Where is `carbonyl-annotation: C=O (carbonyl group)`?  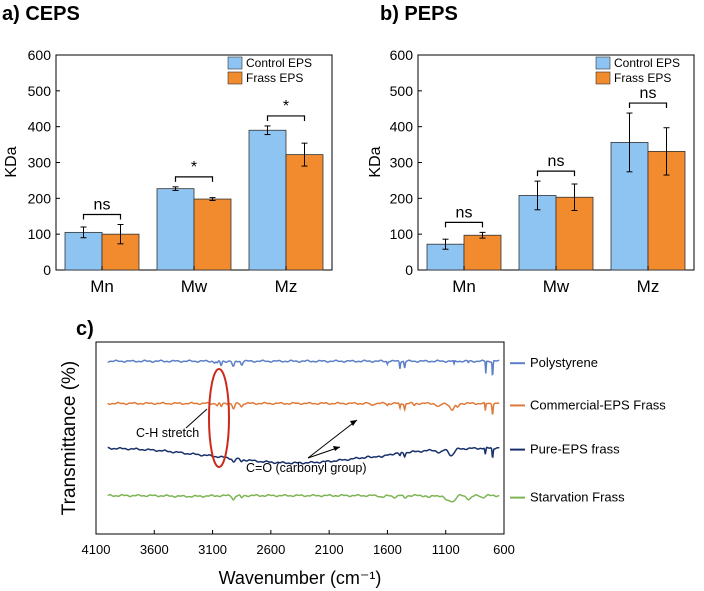
carbonyl-annotation: C=O (carbonyl group) is located at coordinates (306, 468).